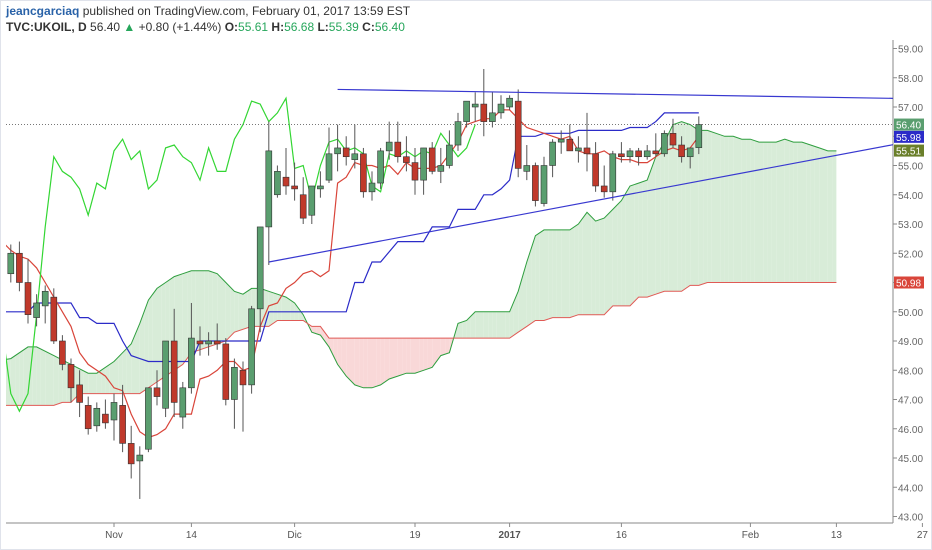 Image resolution: width=932 pixels, height=550 pixels. I want to click on last-price: 56.40, so click(105, 27).